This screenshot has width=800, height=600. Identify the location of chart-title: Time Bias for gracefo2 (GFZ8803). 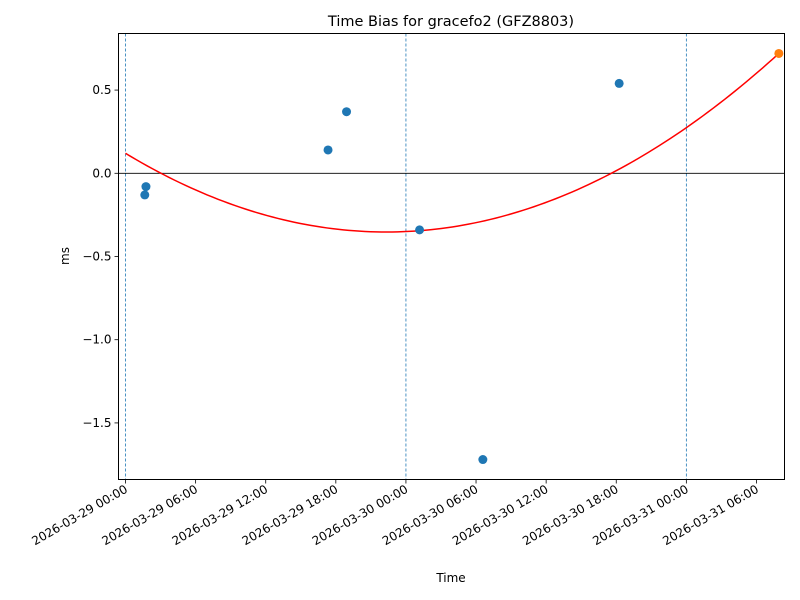
(450, 22).